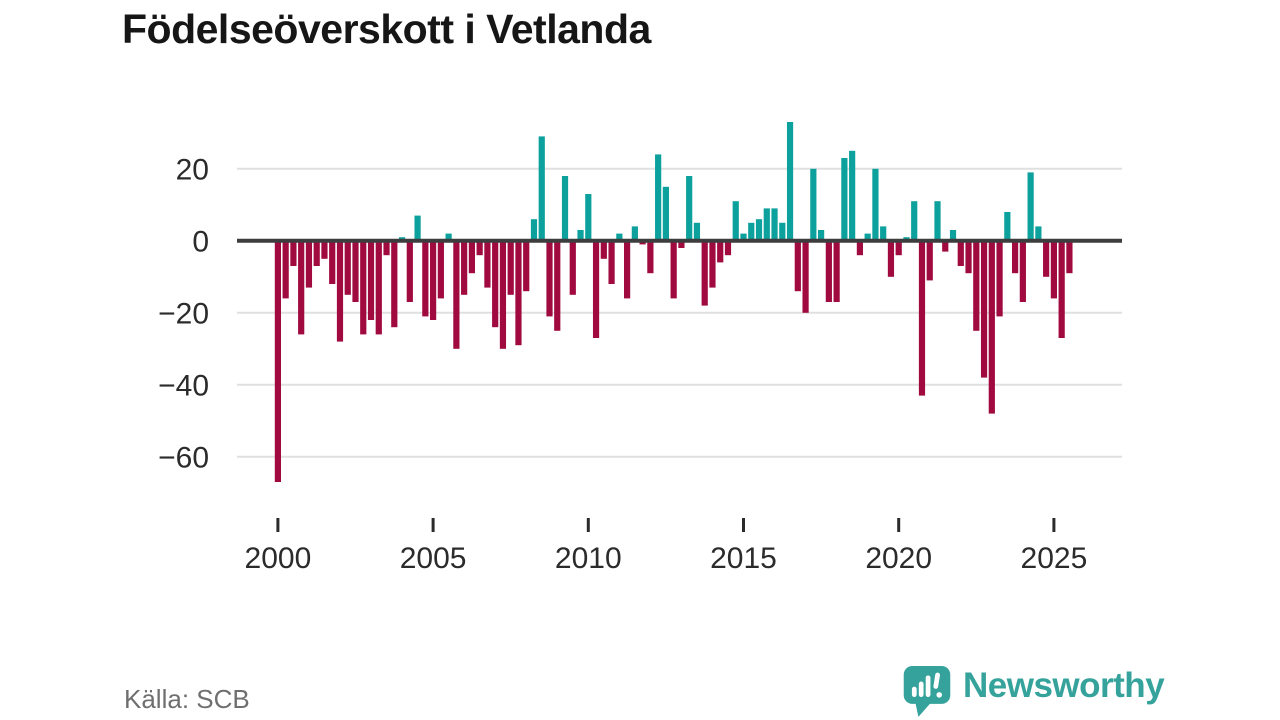 The image size is (1280, 720). I want to click on newsworthy-logo: Newsworthy, so click(1033, 691).